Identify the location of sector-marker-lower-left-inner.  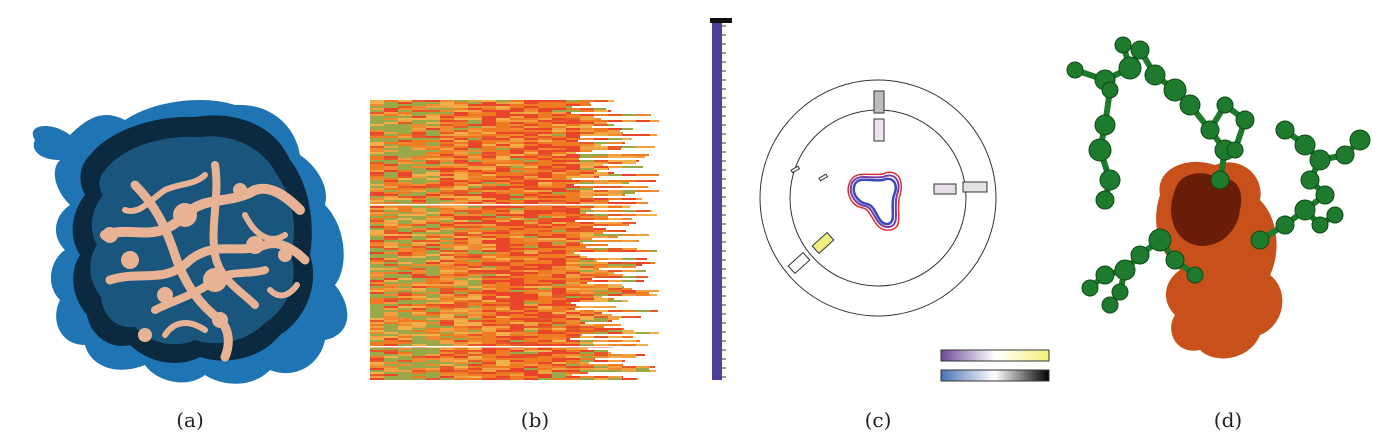
(823, 243).